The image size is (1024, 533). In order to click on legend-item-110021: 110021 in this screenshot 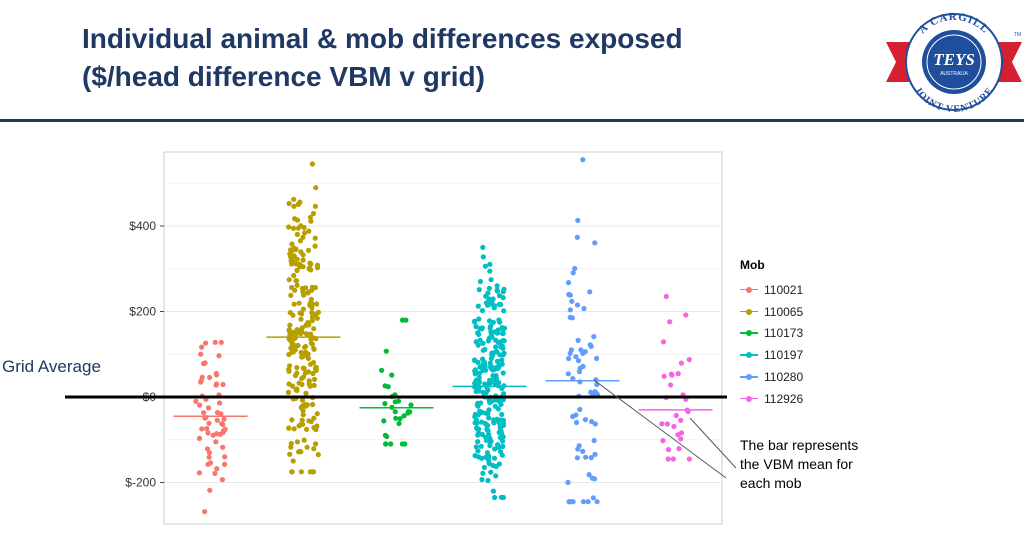, I will do `click(771, 290)`.